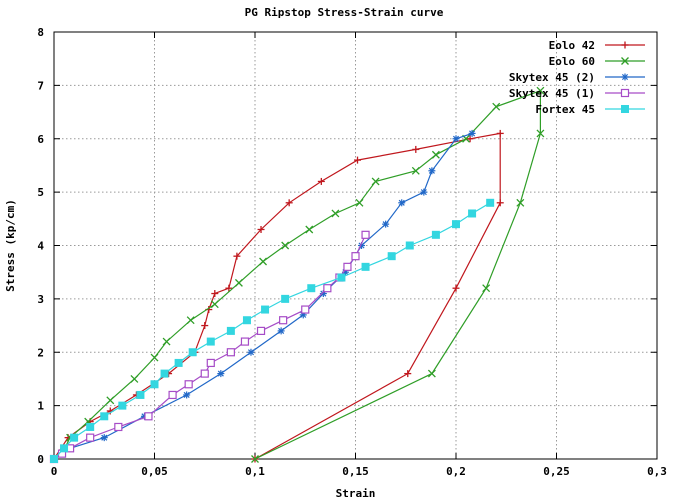 This screenshot has width=688, height=502. What do you see at coordinates (255, 471) in the screenshot?
I see `x-tick-label: 0,1` at bounding box center [255, 471].